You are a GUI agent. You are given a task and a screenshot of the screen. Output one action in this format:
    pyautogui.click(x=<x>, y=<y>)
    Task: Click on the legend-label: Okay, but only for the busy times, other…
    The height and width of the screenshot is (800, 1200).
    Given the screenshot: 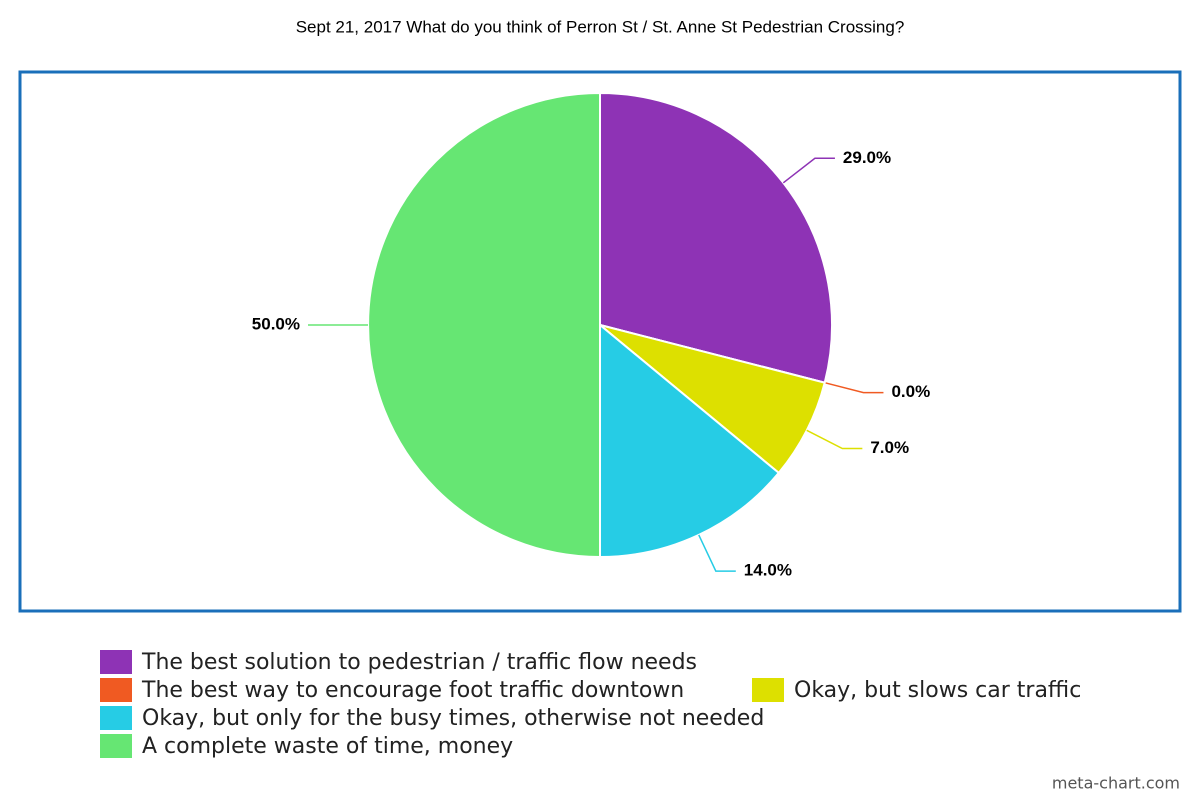 What is the action you would take?
    pyautogui.click(x=453, y=718)
    